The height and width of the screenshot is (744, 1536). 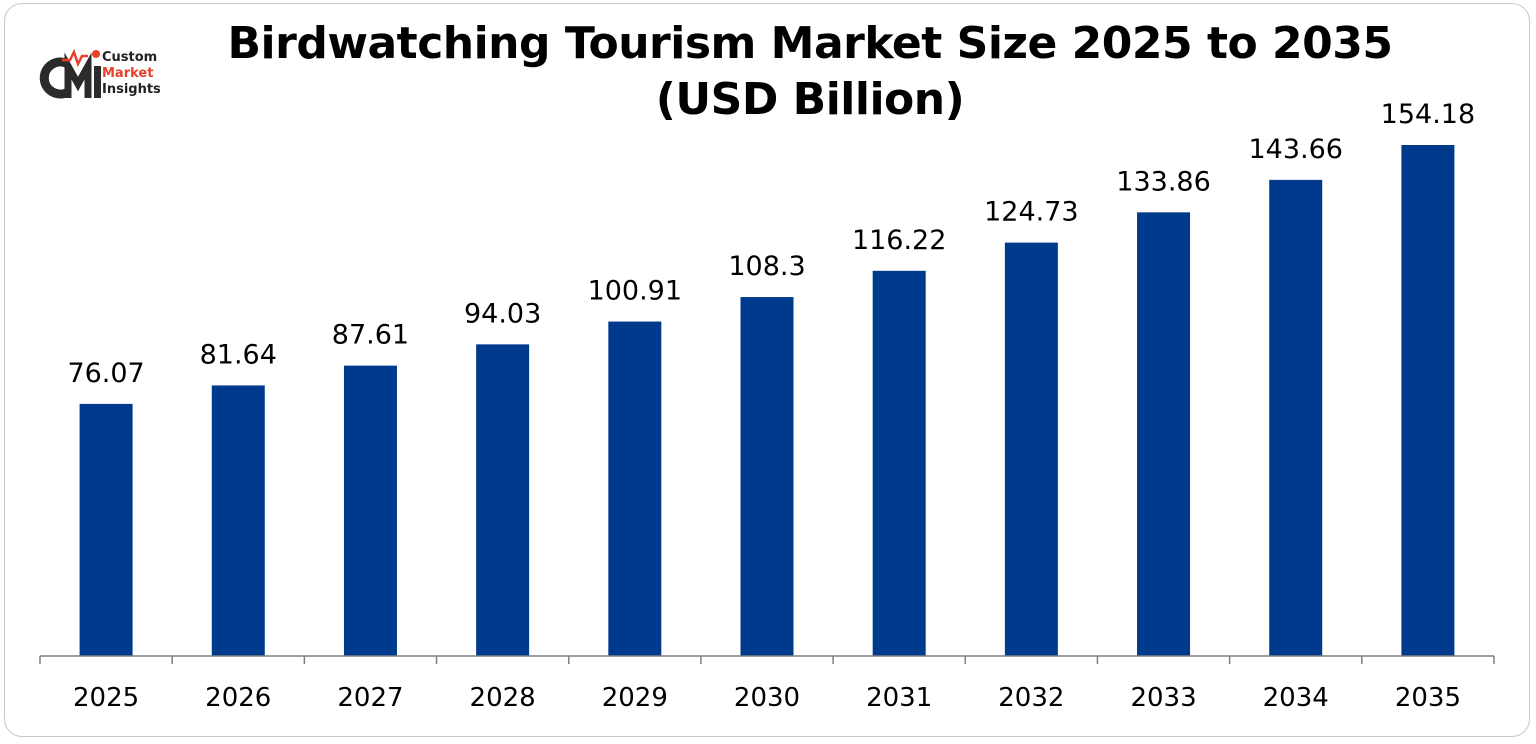 What do you see at coordinates (1428, 400) in the screenshot?
I see `bar-2035` at bounding box center [1428, 400].